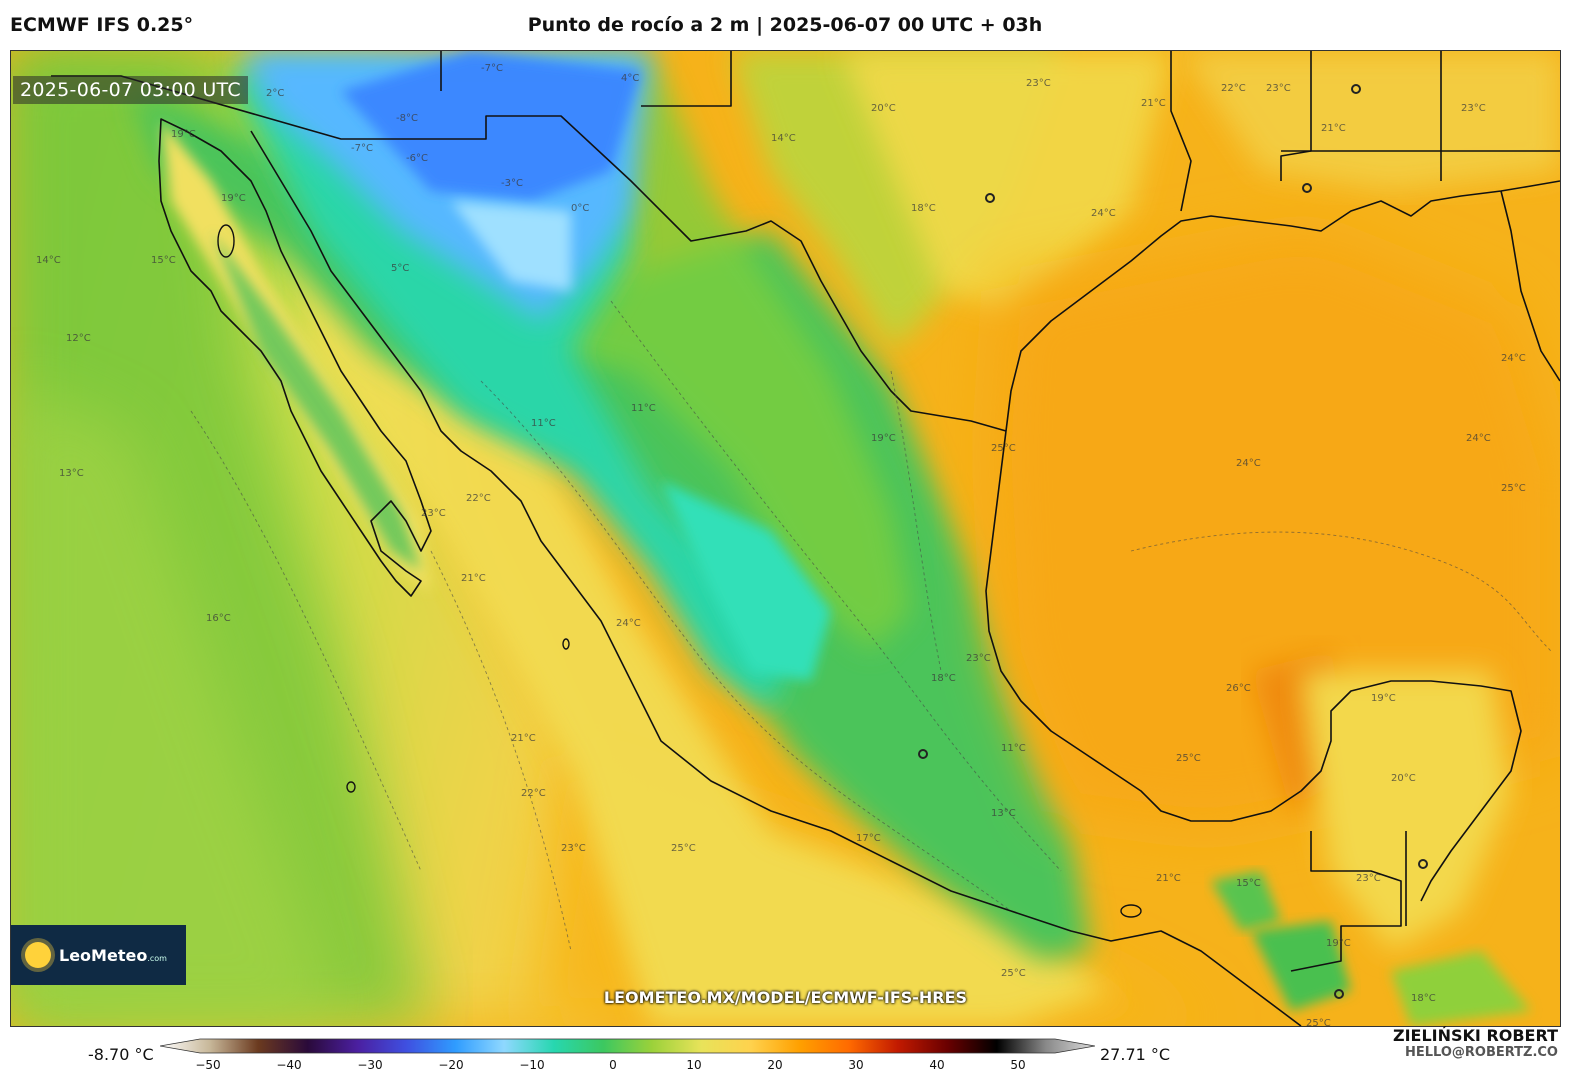 The image size is (1570, 1076). Describe the element at coordinates (130, 90) in the screenshot. I see `valid-time-label: 2025-06-07 03:00 UTC` at that location.